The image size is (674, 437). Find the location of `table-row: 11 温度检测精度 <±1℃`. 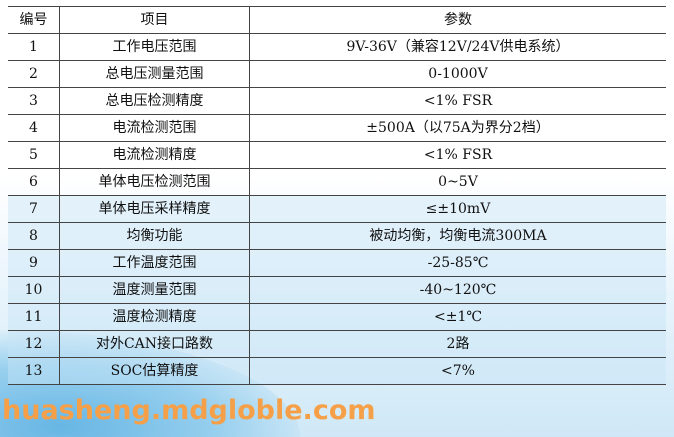

table-row: 11 温度检测精度 <±1℃ is located at coordinates (337, 317).